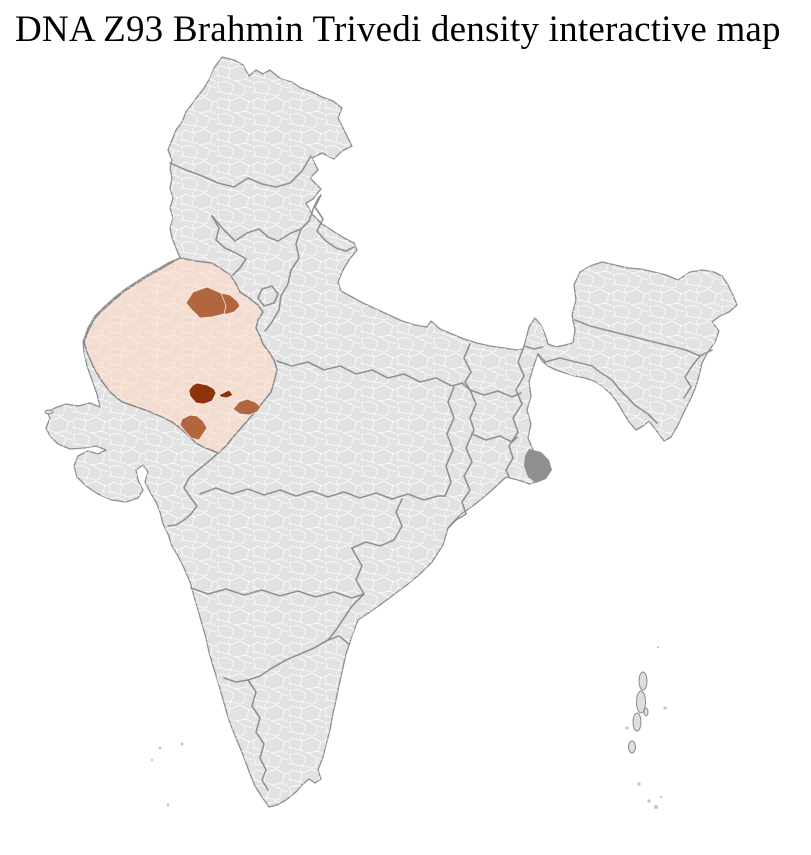 Image resolution: width=811 pixels, height=855 pixels. Describe the element at coordinates (193, 427) in the screenshot. I see `medium-density-district-south-west` at that location.